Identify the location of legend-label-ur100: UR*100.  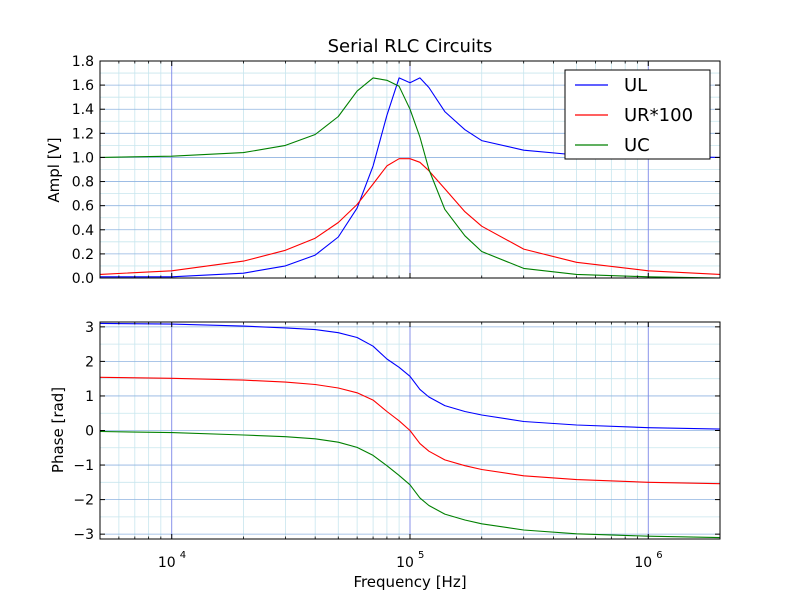
(658, 115).